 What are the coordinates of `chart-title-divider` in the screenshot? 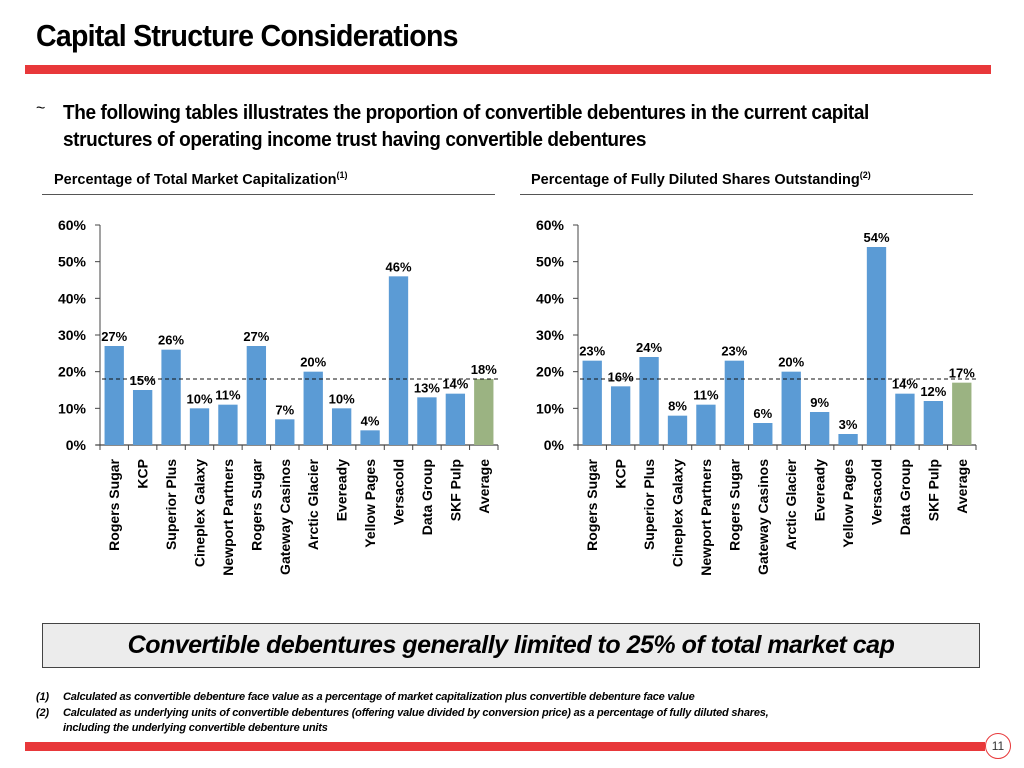 It's located at (268, 194).